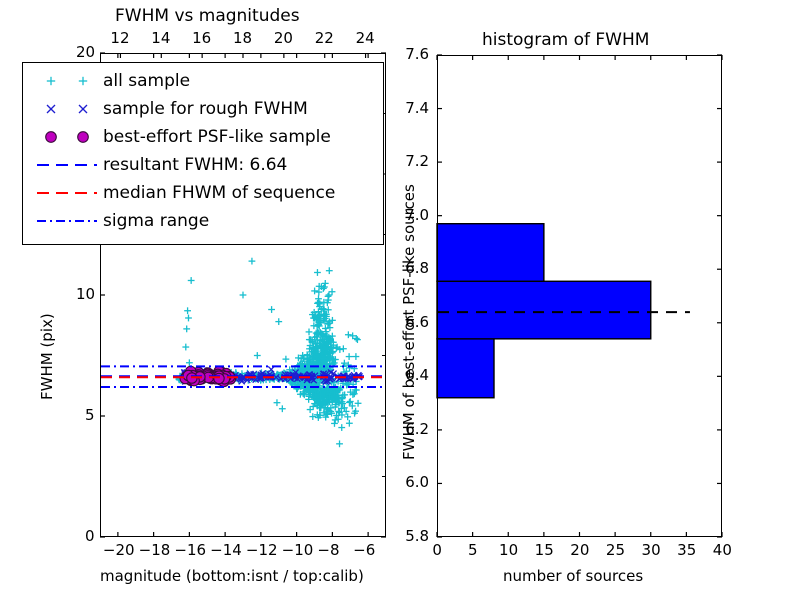 This screenshot has width=800, height=600. What do you see at coordinates (580, 550) in the screenshot?
I see `right-x-tick: 20` at bounding box center [580, 550].